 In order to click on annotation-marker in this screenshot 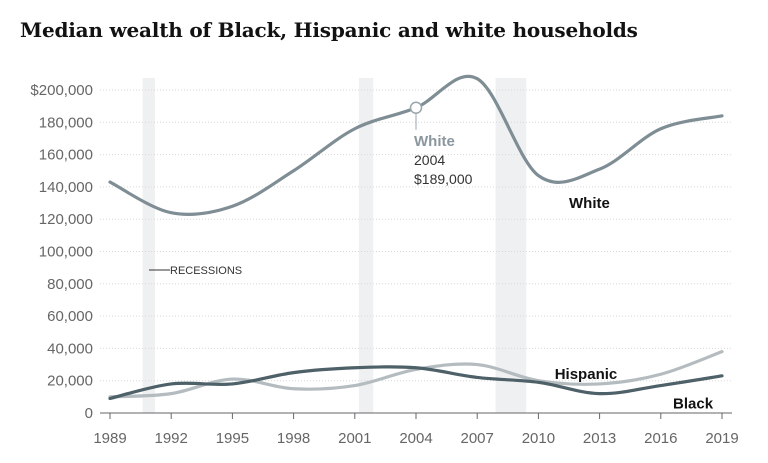, I will do `click(416, 108)`.